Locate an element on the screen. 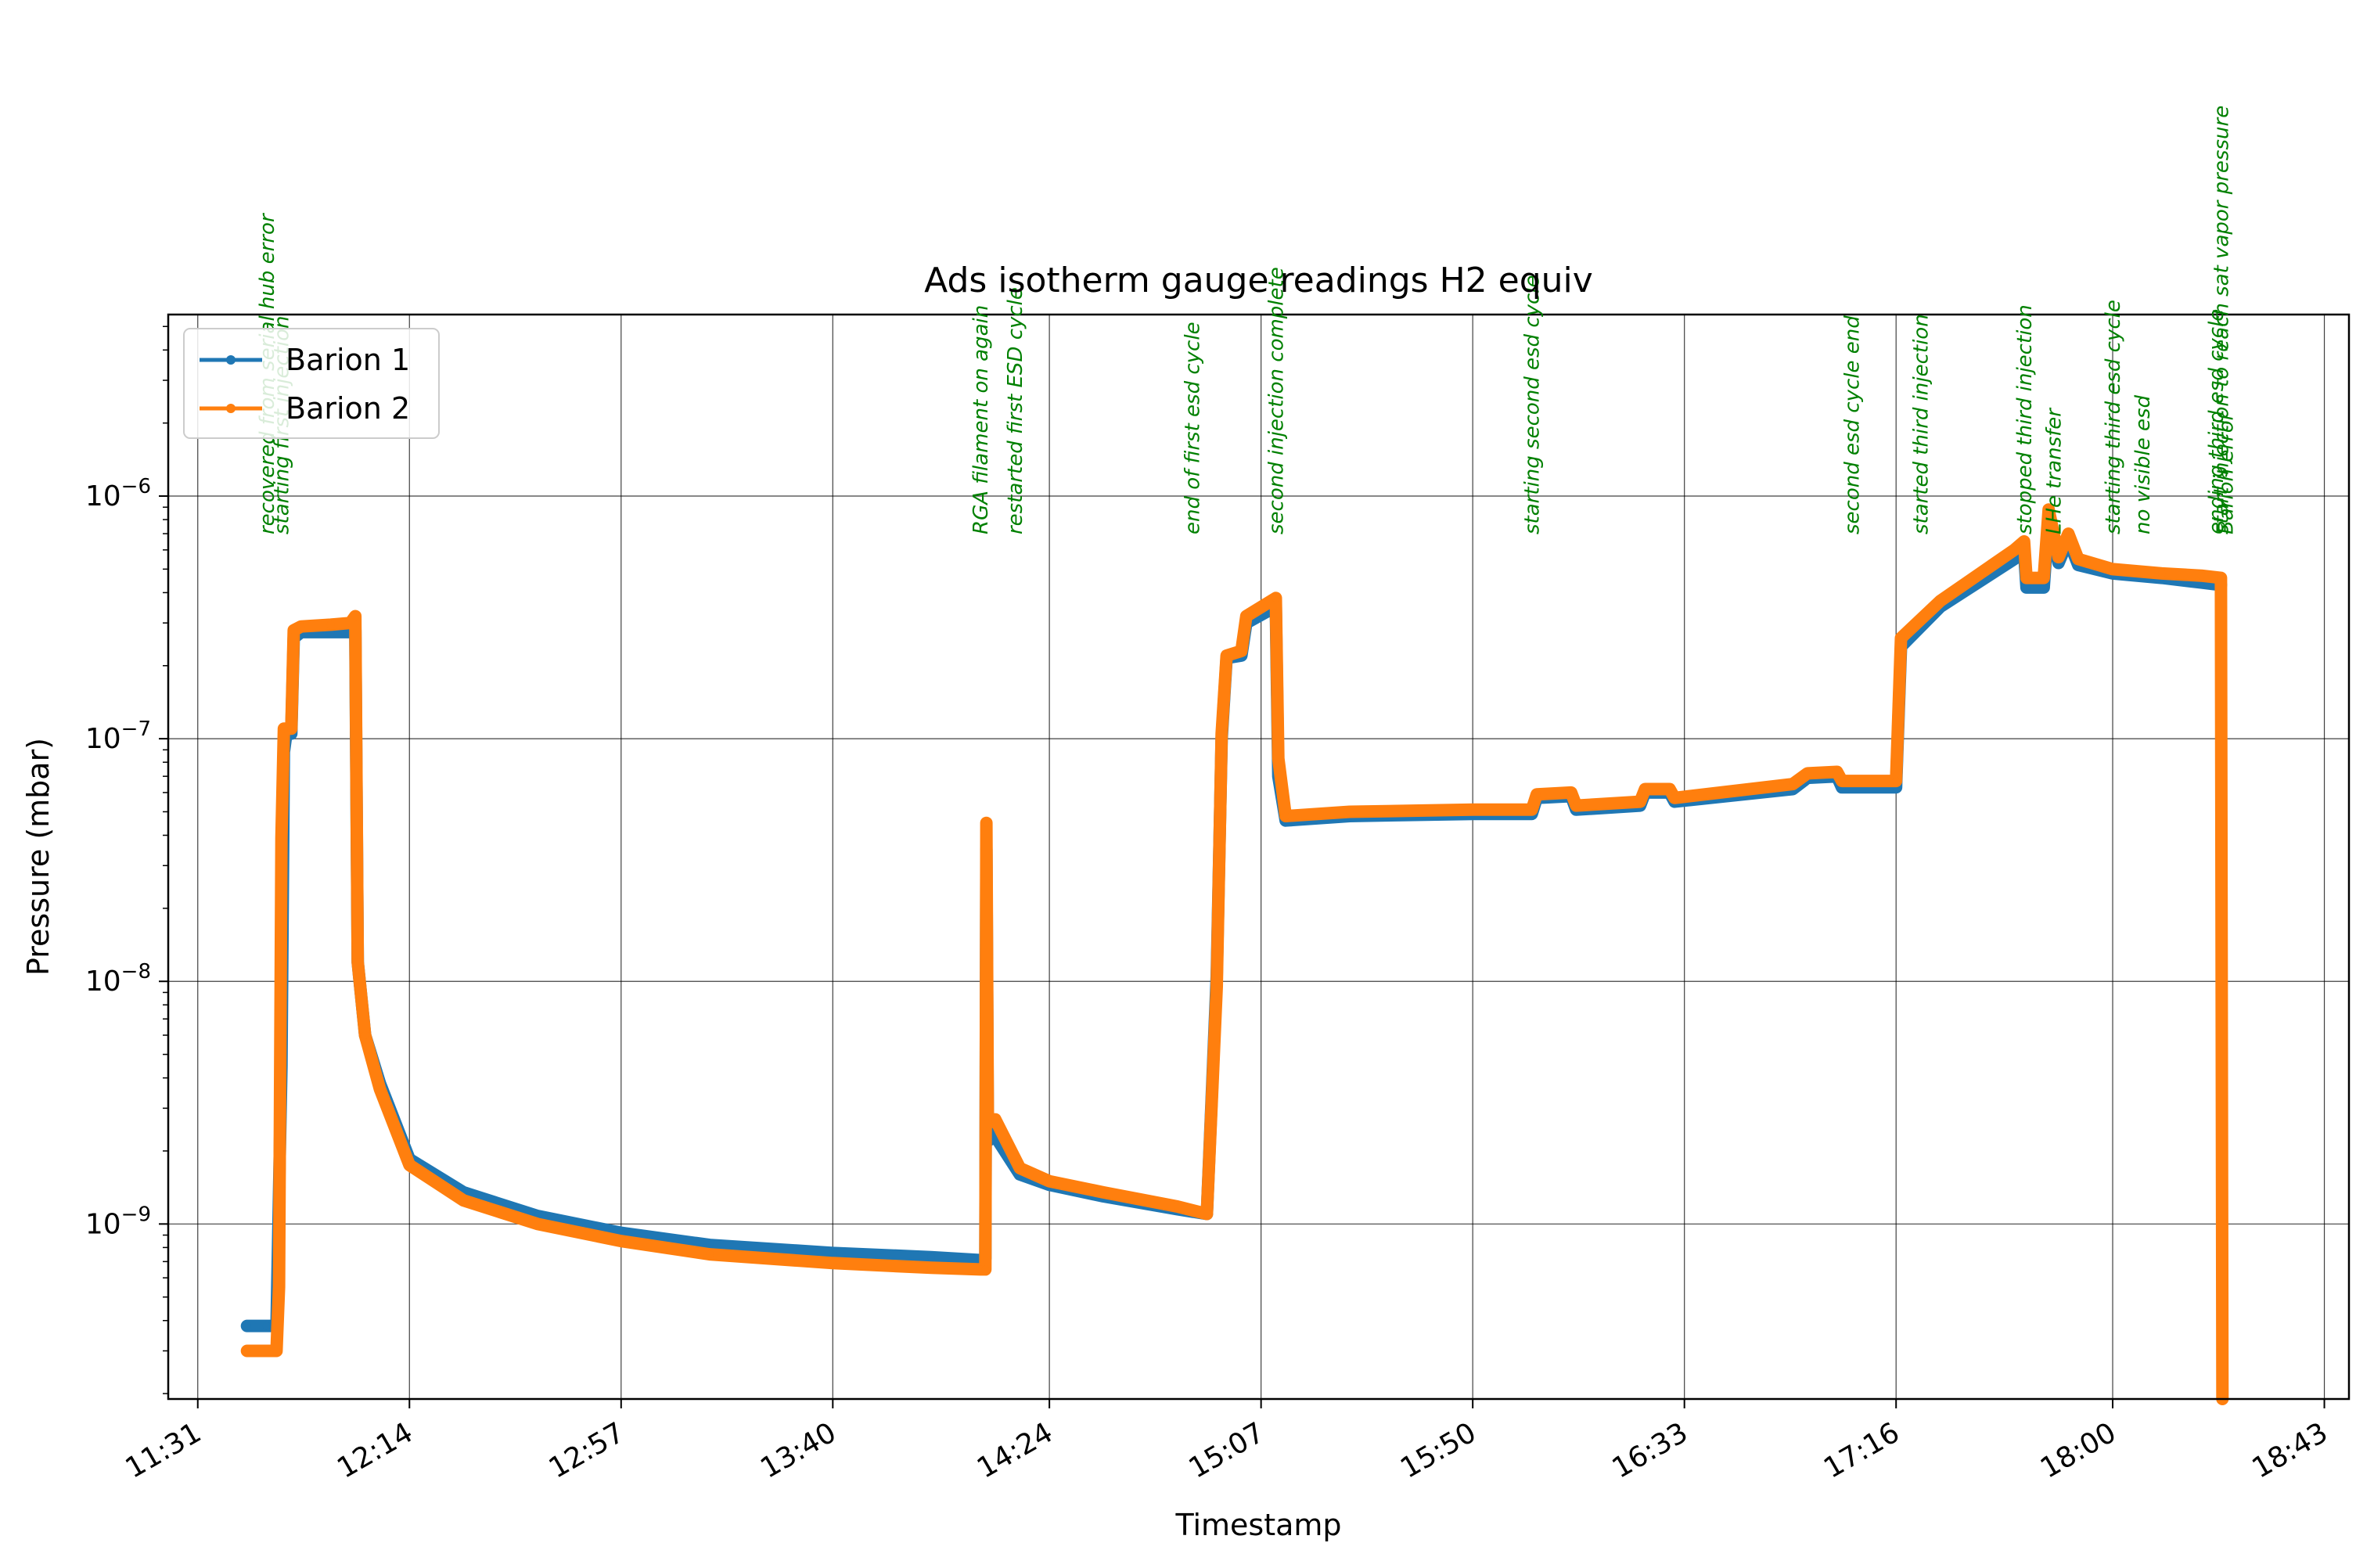 The image size is (2374, 1568). event-annotation: ending third esd cycle is located at coordinates (2216, 422).